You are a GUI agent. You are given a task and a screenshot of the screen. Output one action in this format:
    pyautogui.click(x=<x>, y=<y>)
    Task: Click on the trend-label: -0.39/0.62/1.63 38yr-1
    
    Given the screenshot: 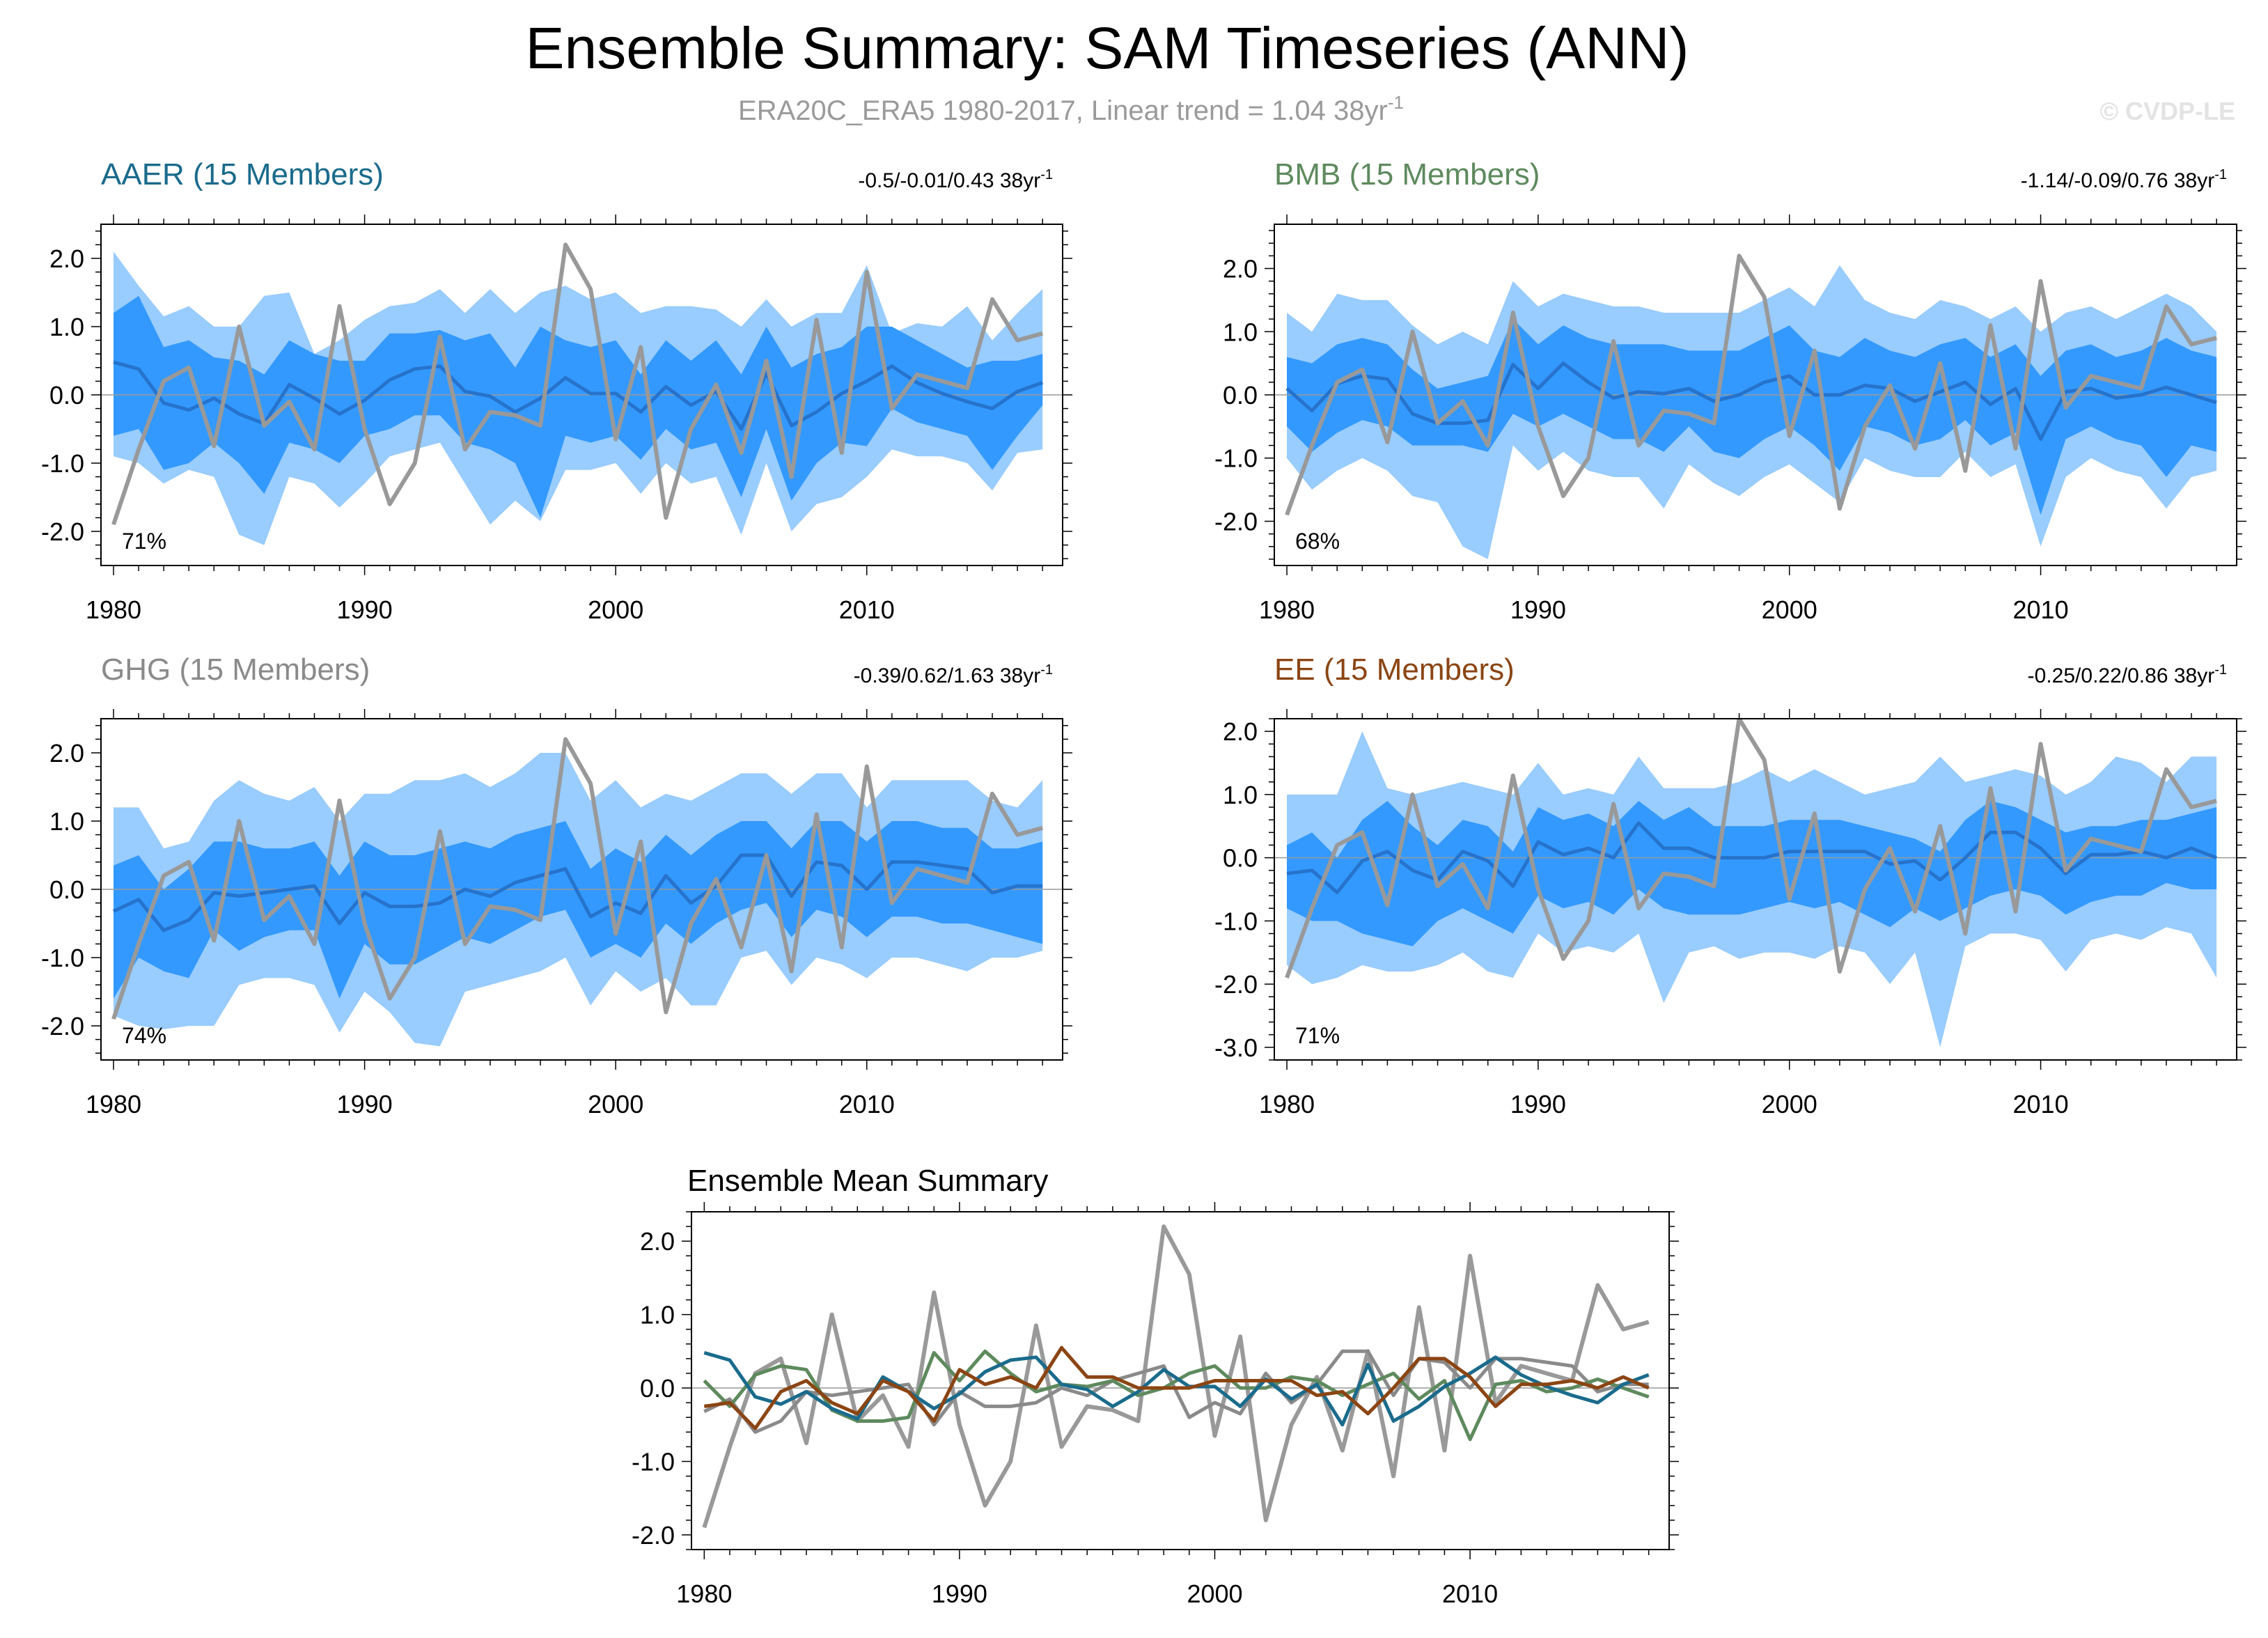 What is the action you would take?
    pyautogui.click(x=953, y=674)
    